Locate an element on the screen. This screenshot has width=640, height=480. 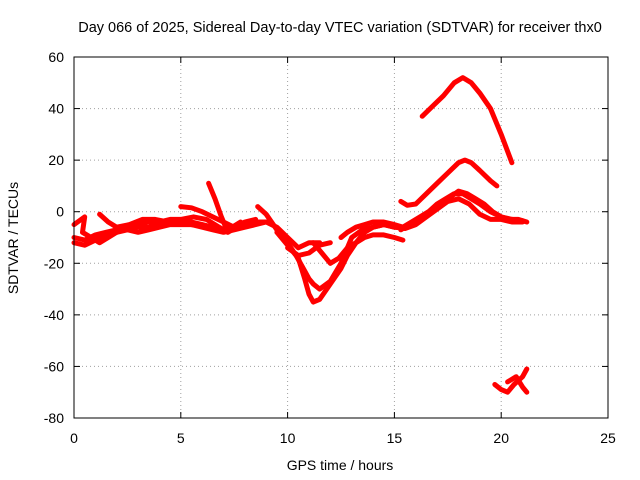
y-tick-label: 60 is located at coordinates (56, 57).